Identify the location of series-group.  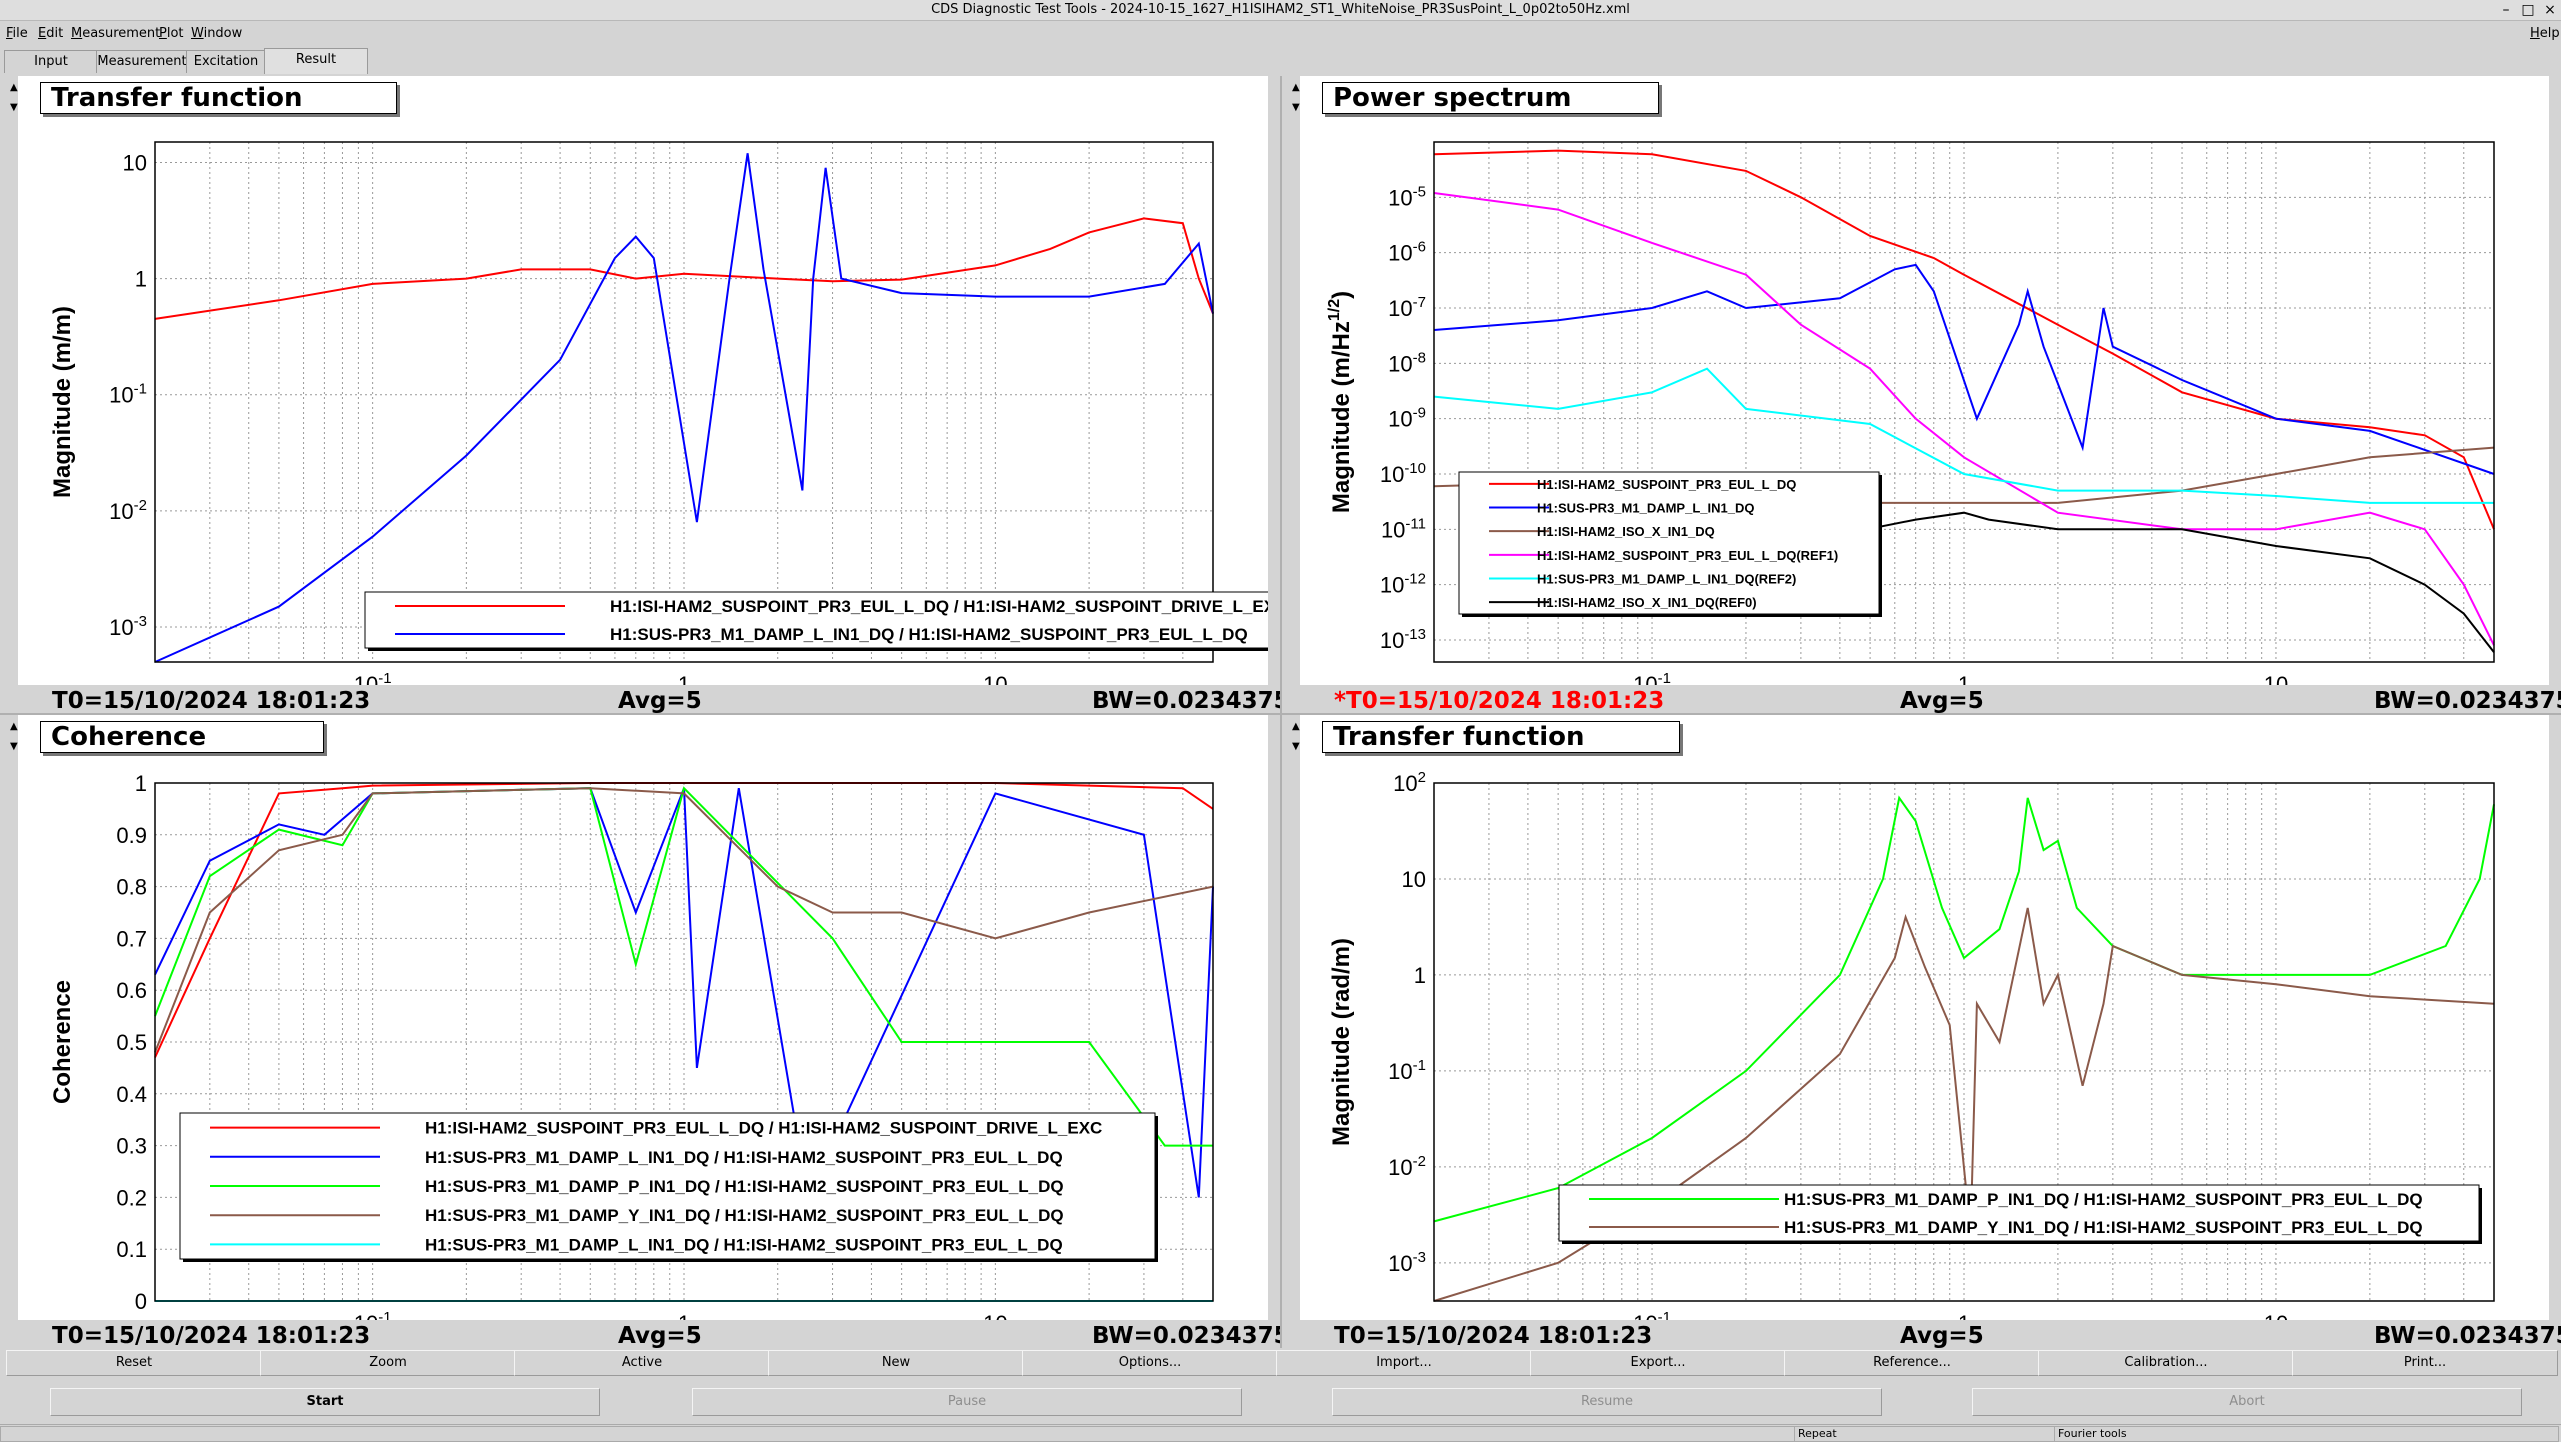
(1964, 1048).